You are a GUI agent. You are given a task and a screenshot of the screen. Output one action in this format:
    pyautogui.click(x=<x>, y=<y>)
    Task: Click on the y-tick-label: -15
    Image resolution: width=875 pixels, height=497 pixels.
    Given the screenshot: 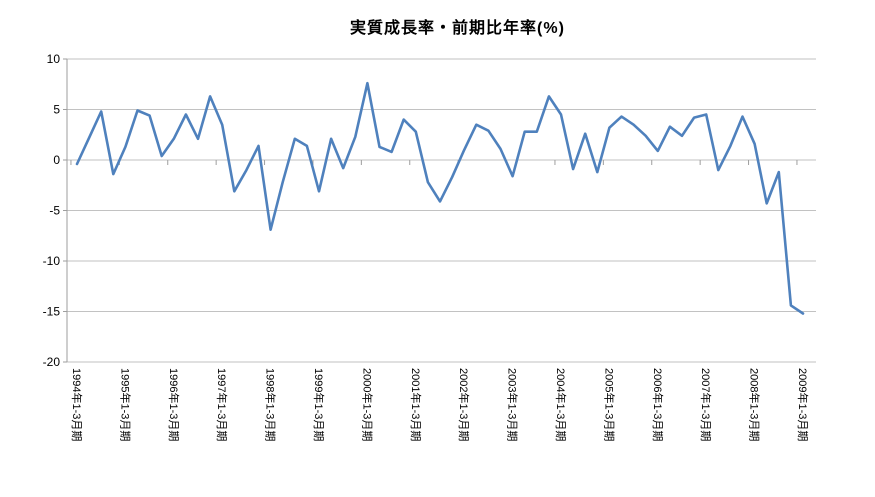 What is the action you would take?
    pyautogui.click(x=52, y=312)
    